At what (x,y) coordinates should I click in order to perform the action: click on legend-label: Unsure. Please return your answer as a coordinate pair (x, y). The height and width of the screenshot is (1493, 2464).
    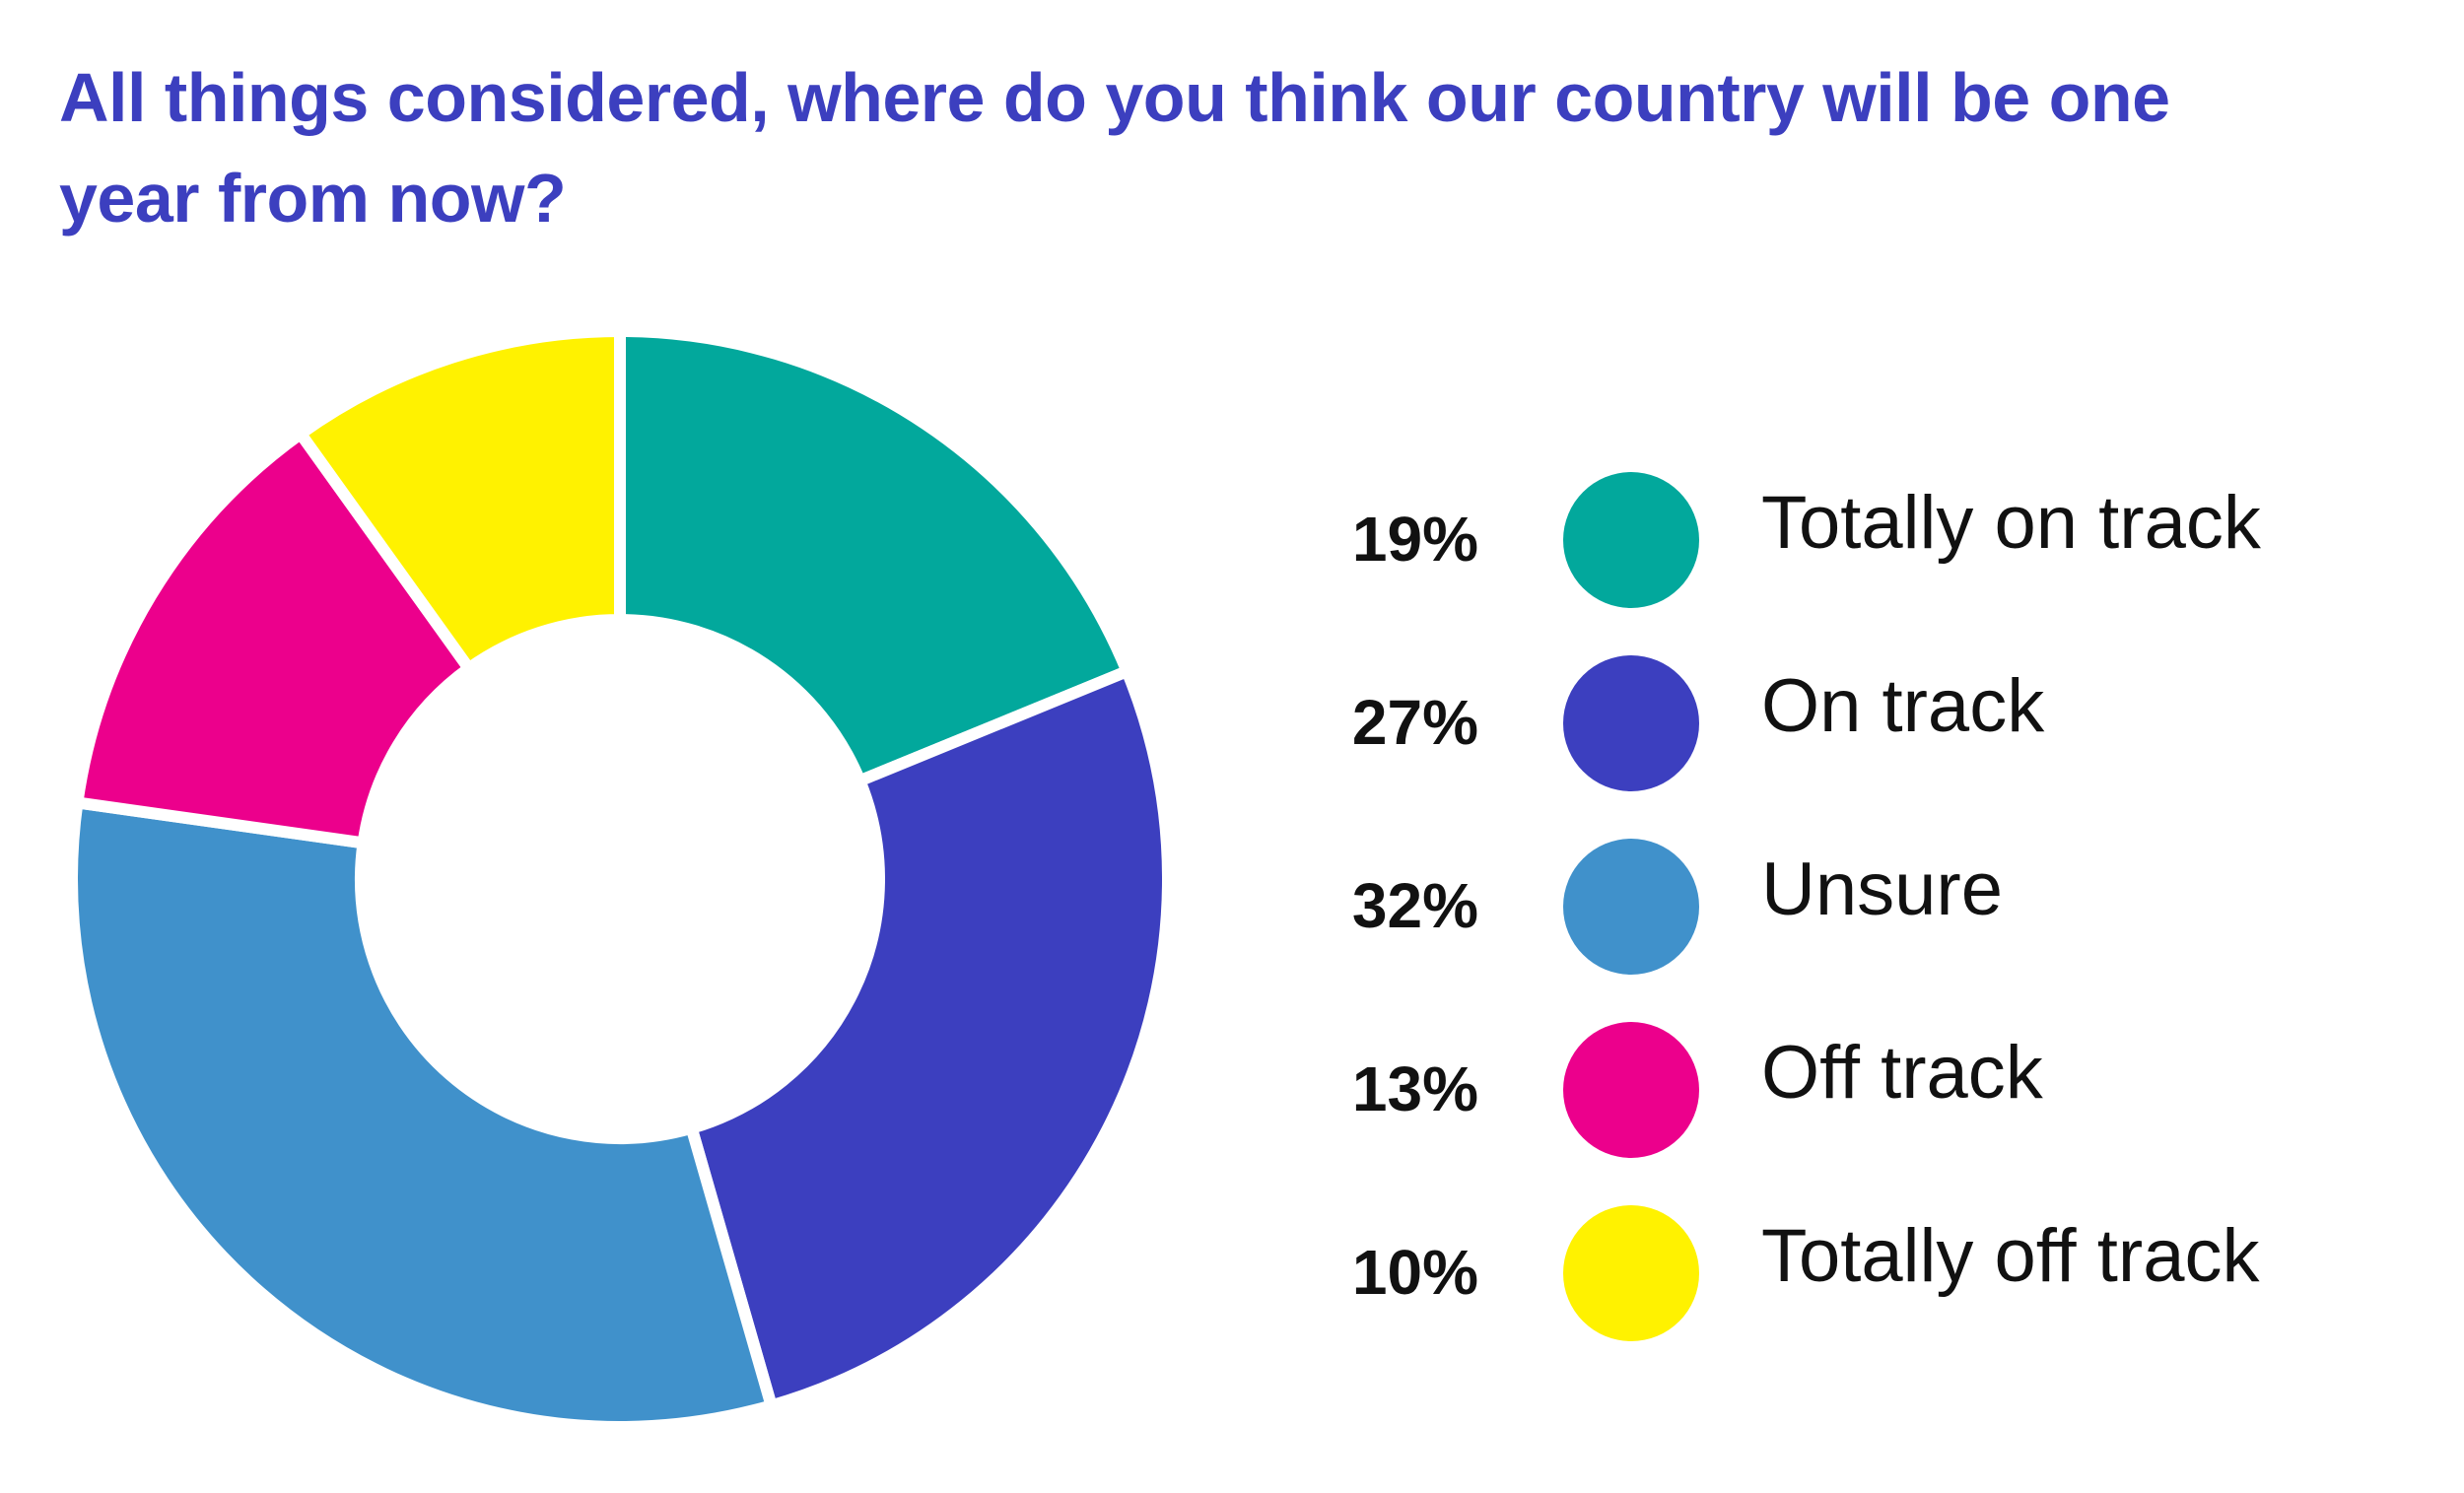
    Looking at the image, I should click on (1882, 889).